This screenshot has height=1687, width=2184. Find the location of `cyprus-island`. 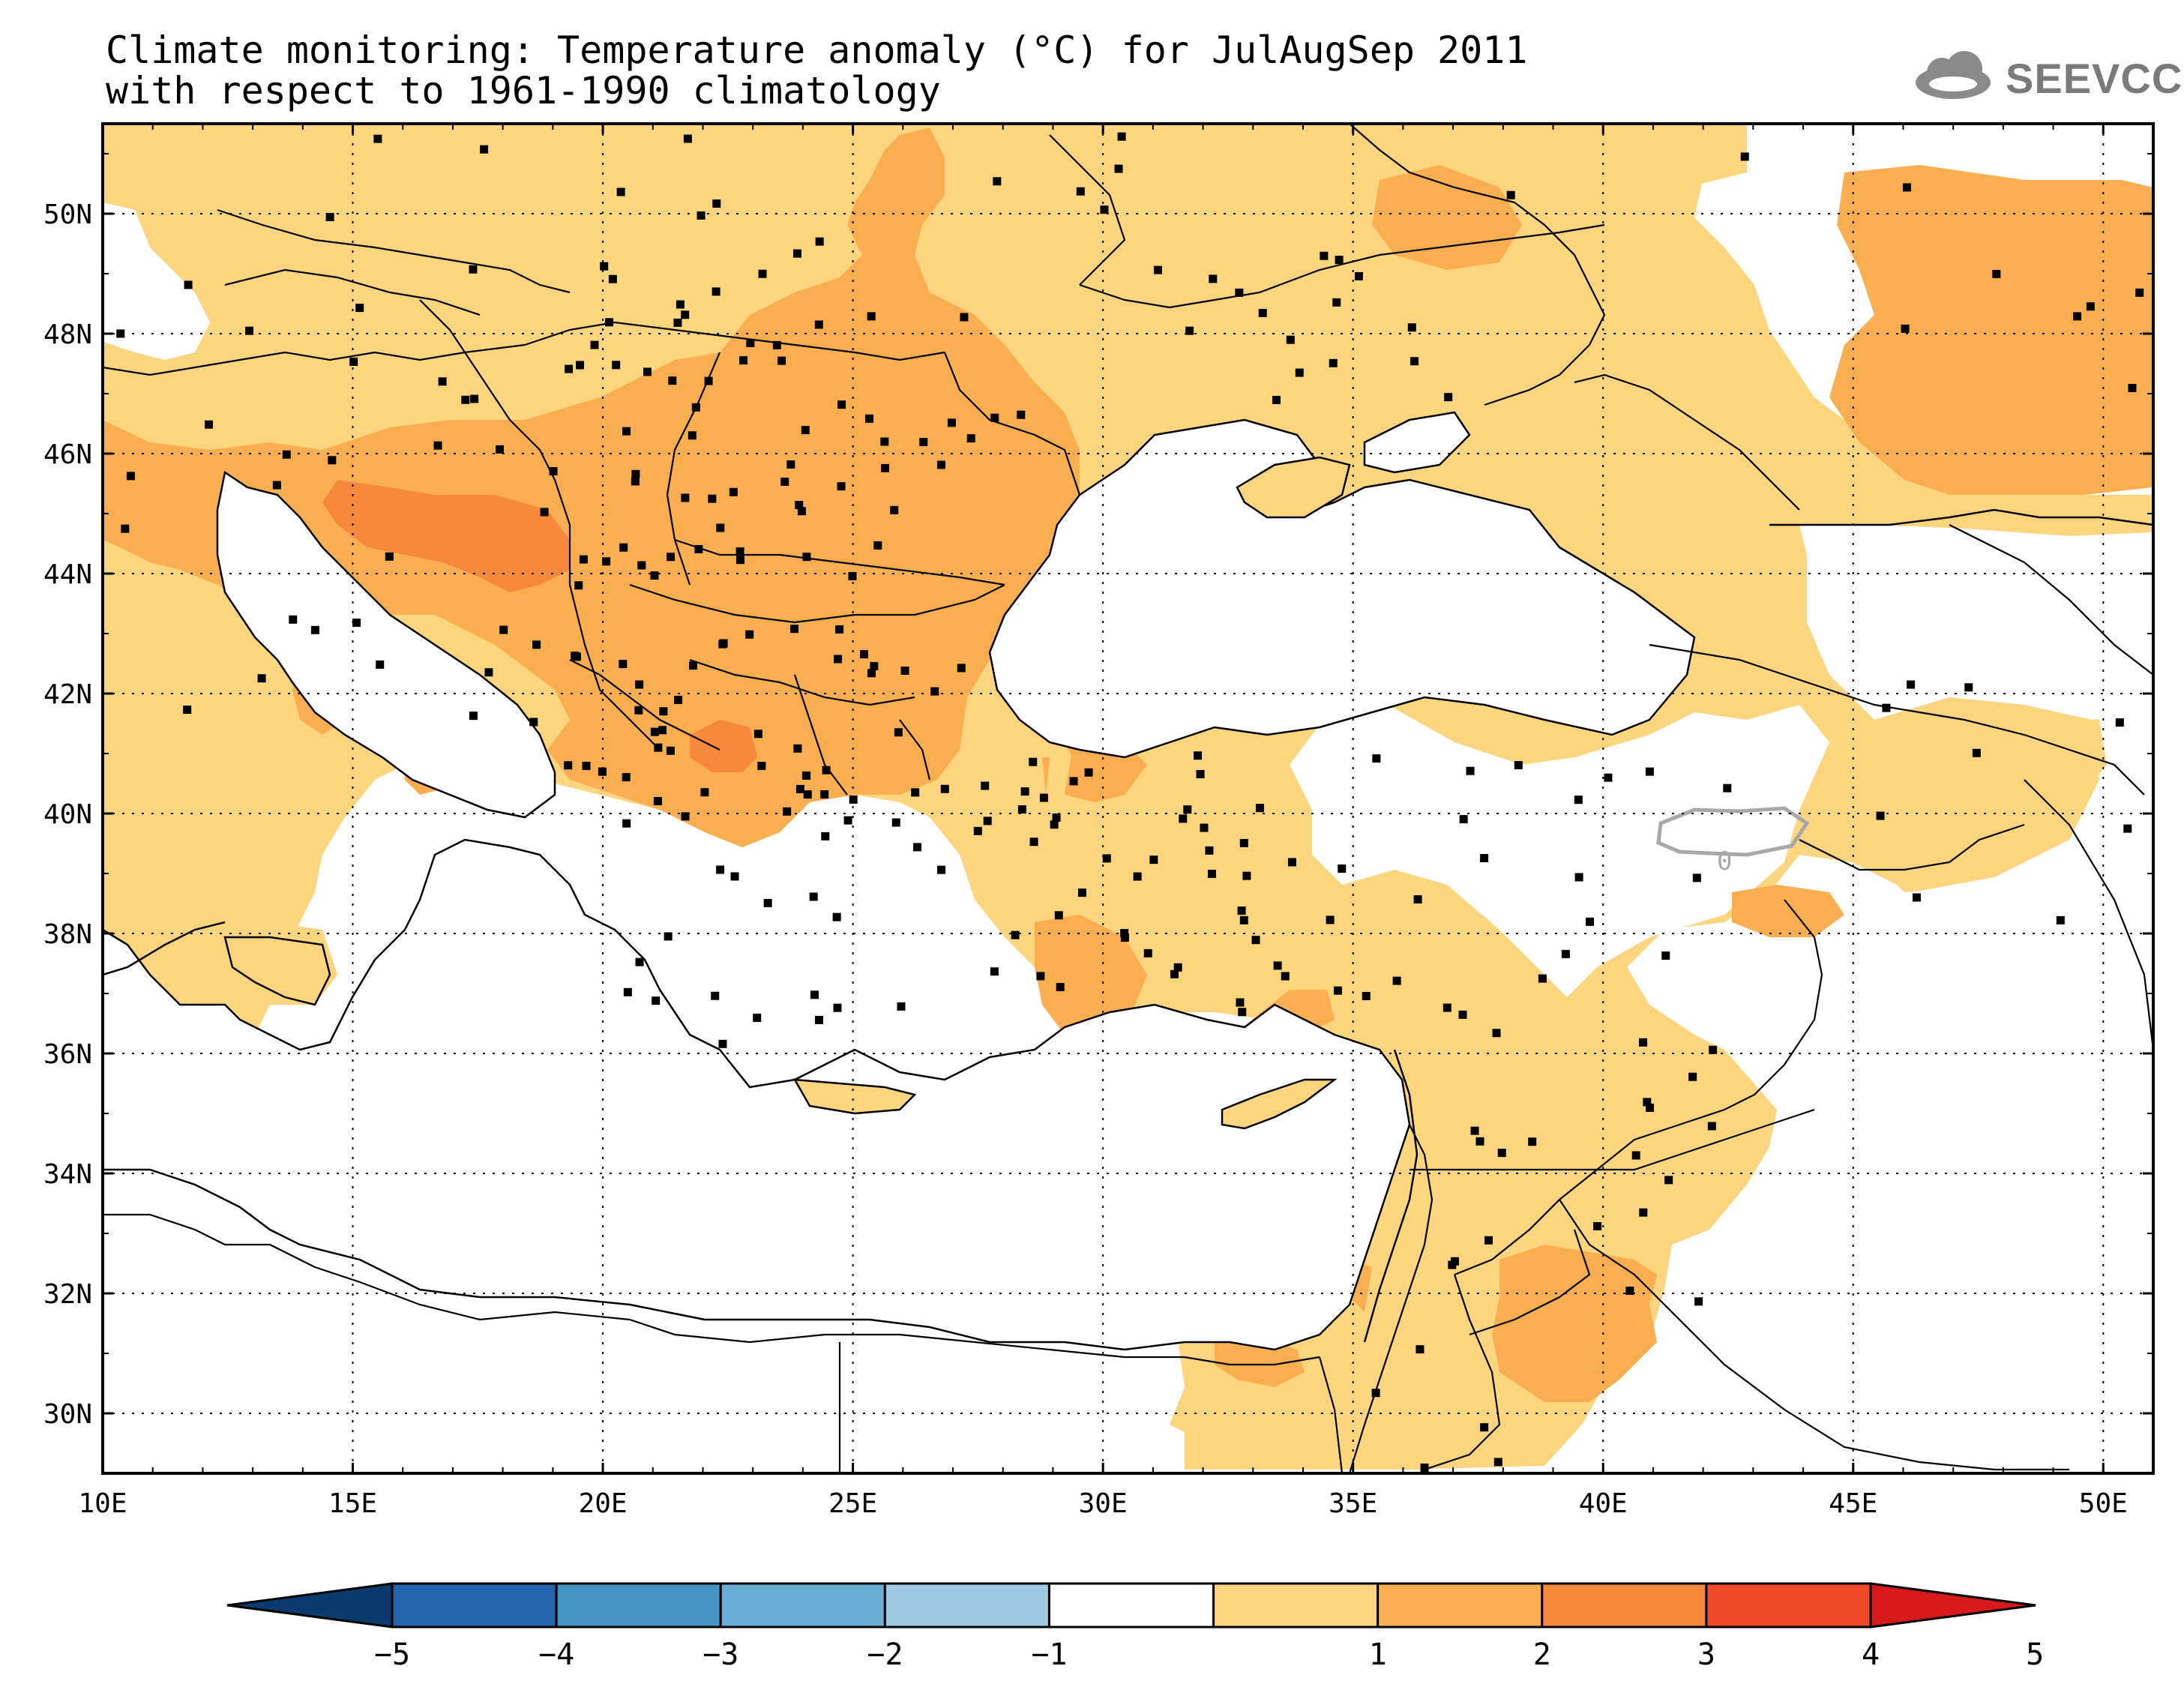

cyprus-island is located at coordinates (1279, 1104).